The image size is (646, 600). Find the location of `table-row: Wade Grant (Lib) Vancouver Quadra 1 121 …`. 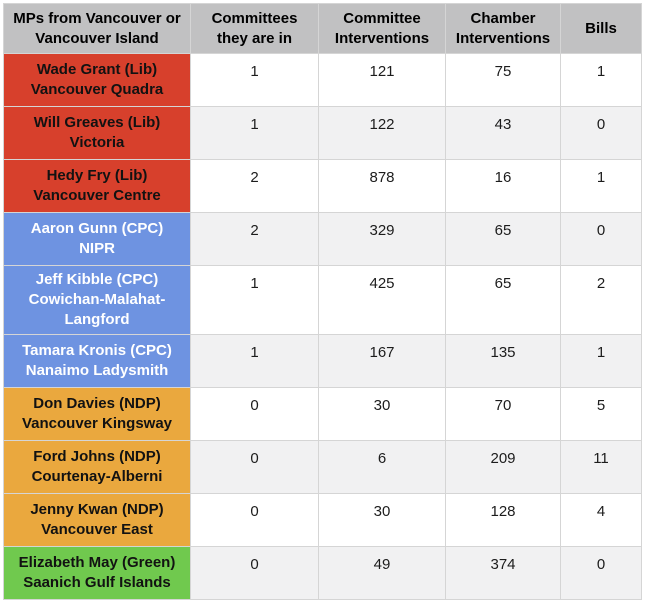

table-row: Wade Grant (Lib) Vancouver Quadra 1 121 … is located at coordinates (322, 80).